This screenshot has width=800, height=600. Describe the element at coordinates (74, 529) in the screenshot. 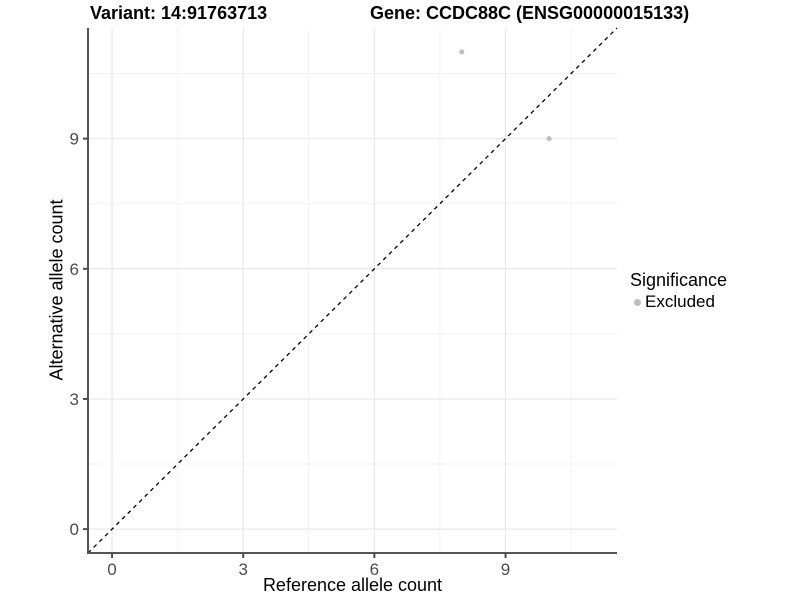

I see `y-tick-label-0: 0` at that location.